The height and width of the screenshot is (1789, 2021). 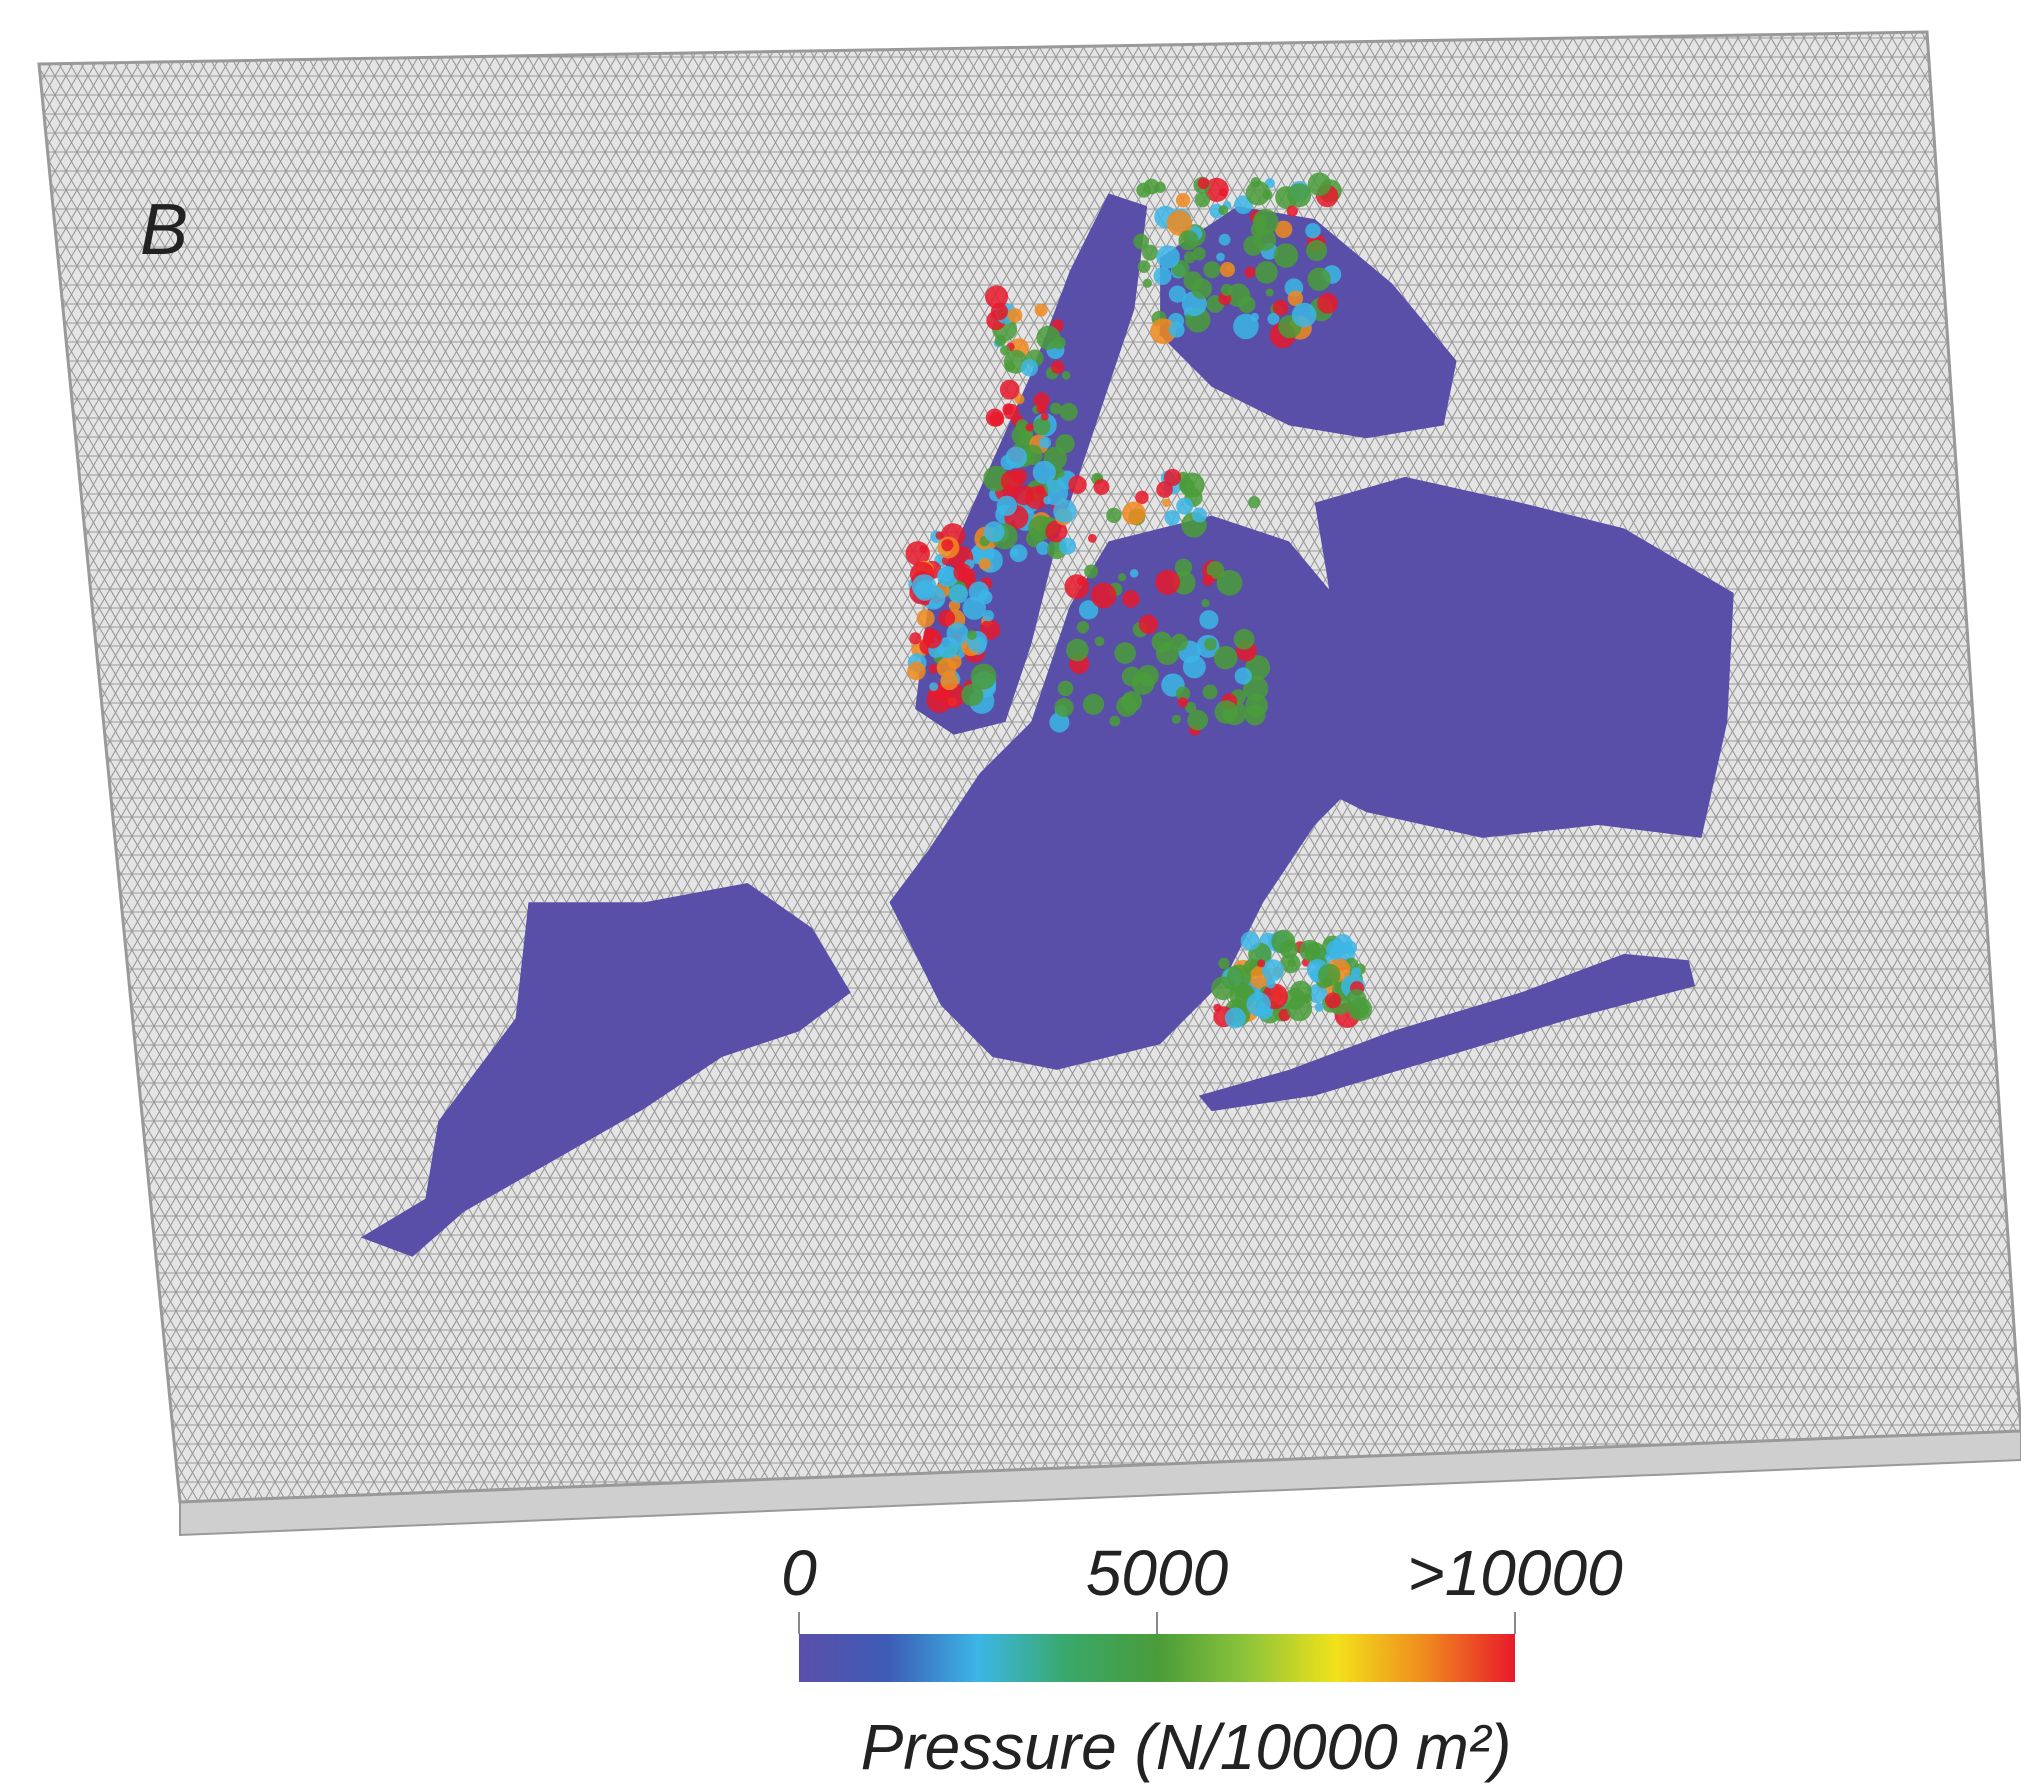 I want to click on queens, so click(x=1511, y=657).